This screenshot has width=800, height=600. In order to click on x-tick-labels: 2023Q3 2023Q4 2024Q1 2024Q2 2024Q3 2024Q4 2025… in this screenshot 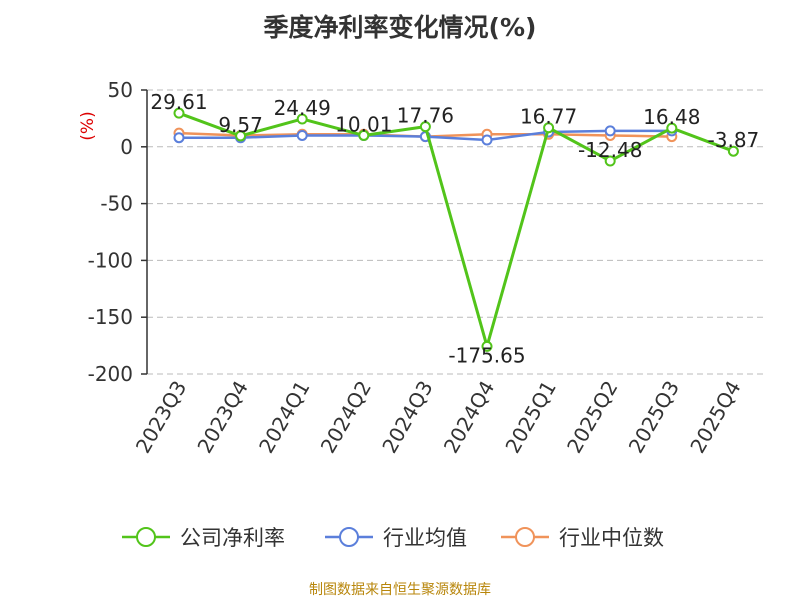, I will do `click(438, 417)`.